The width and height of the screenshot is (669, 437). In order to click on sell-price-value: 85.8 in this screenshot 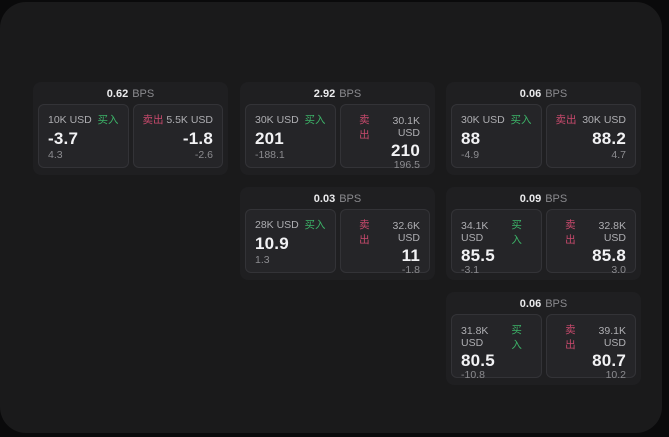, I will do `click(609, 255)`.